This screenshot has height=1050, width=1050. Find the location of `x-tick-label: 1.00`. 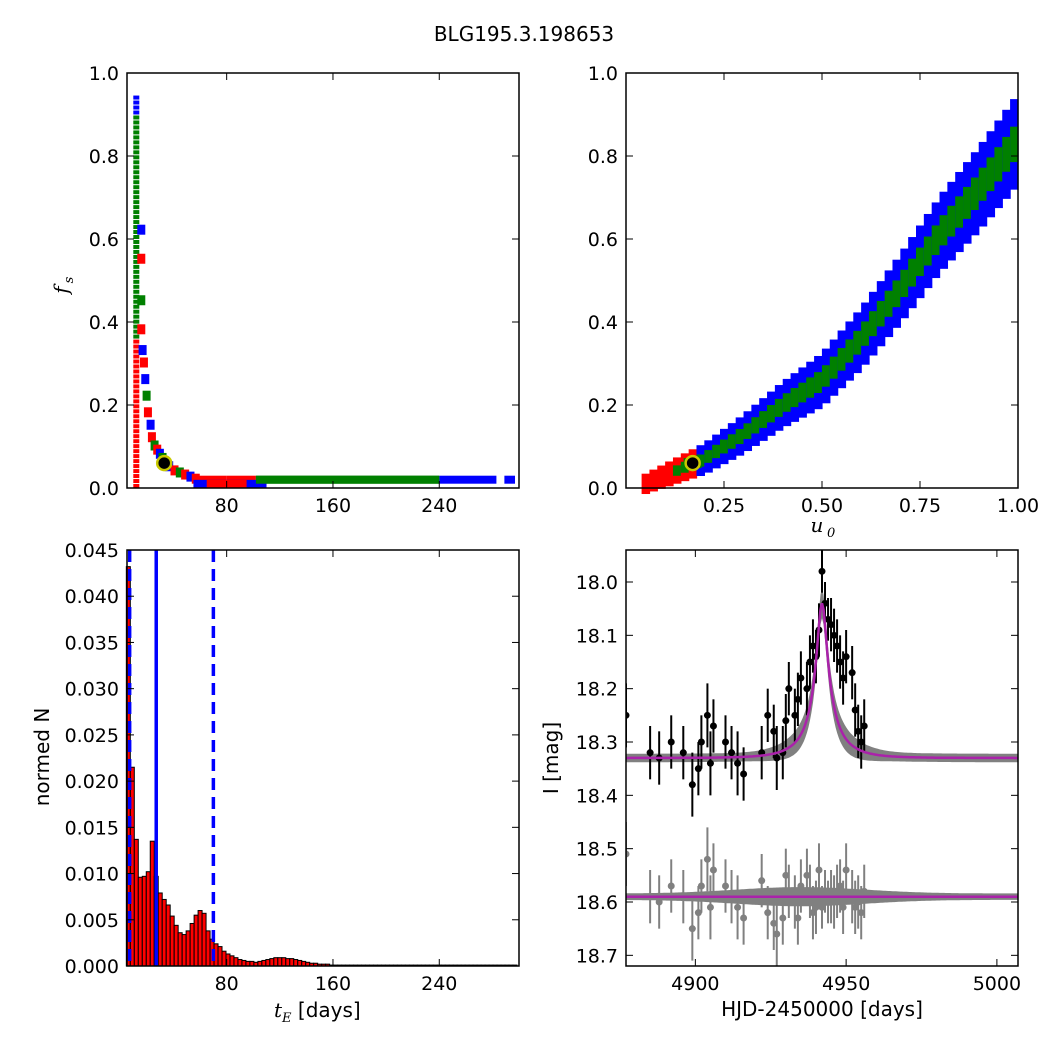

x-tick-label: 1.00 is located at coordinates (1018, 506).